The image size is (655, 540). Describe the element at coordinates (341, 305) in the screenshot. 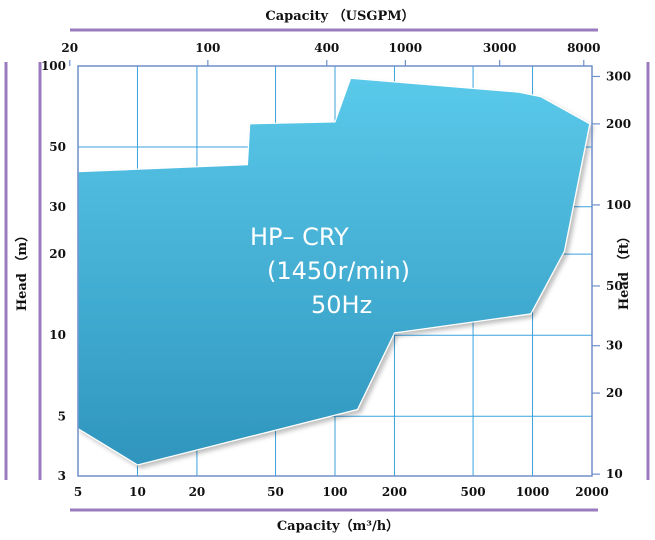

I see `region-label-line-3: 50Hz` at that location.